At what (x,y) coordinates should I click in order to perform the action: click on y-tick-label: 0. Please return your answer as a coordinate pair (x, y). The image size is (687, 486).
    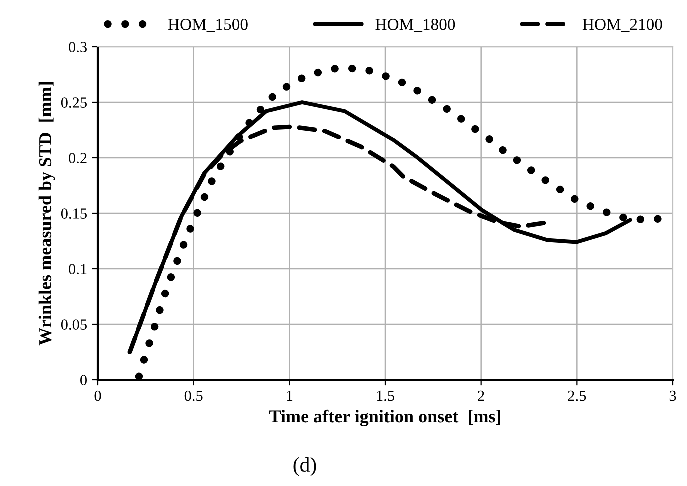
    Looking at the image, I should click on (83, 380).